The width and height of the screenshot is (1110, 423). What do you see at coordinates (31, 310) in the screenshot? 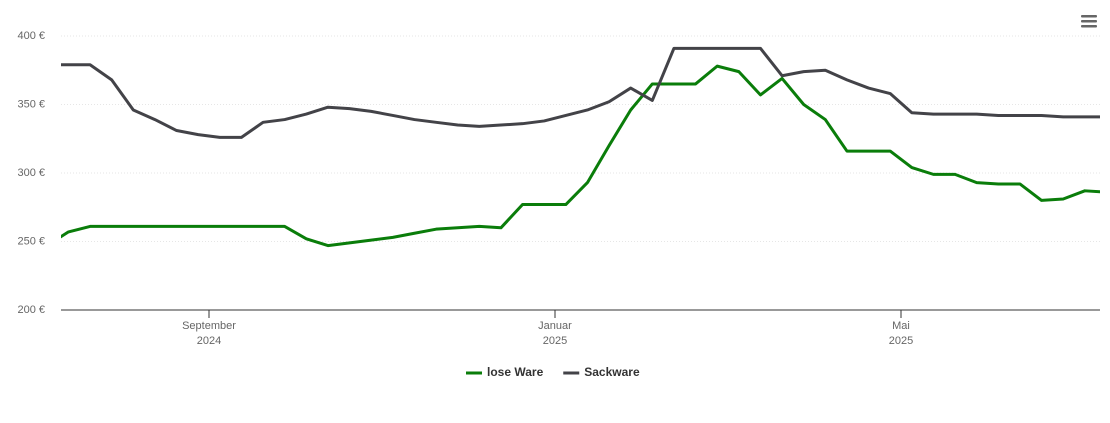
I see `y-tick-label: 200 €` at bounding box center [31, 310].